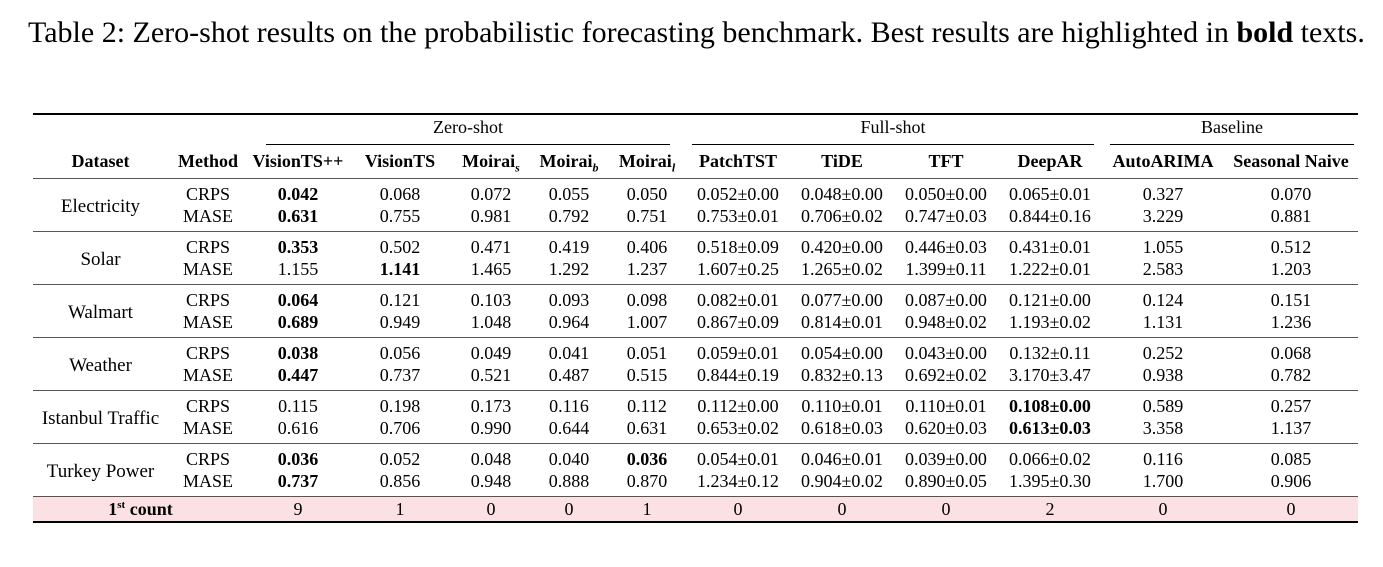 The width and height of the screenshot is (1383, 567). I want to click on value-cell: 0.419, so click(569, 246).